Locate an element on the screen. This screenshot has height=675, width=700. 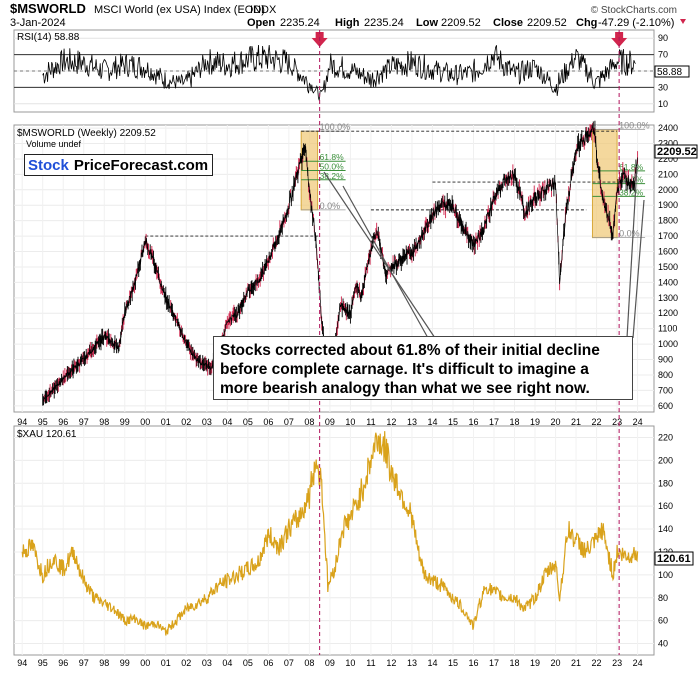
chg-label: Chg is located at coordinates (586, 23).